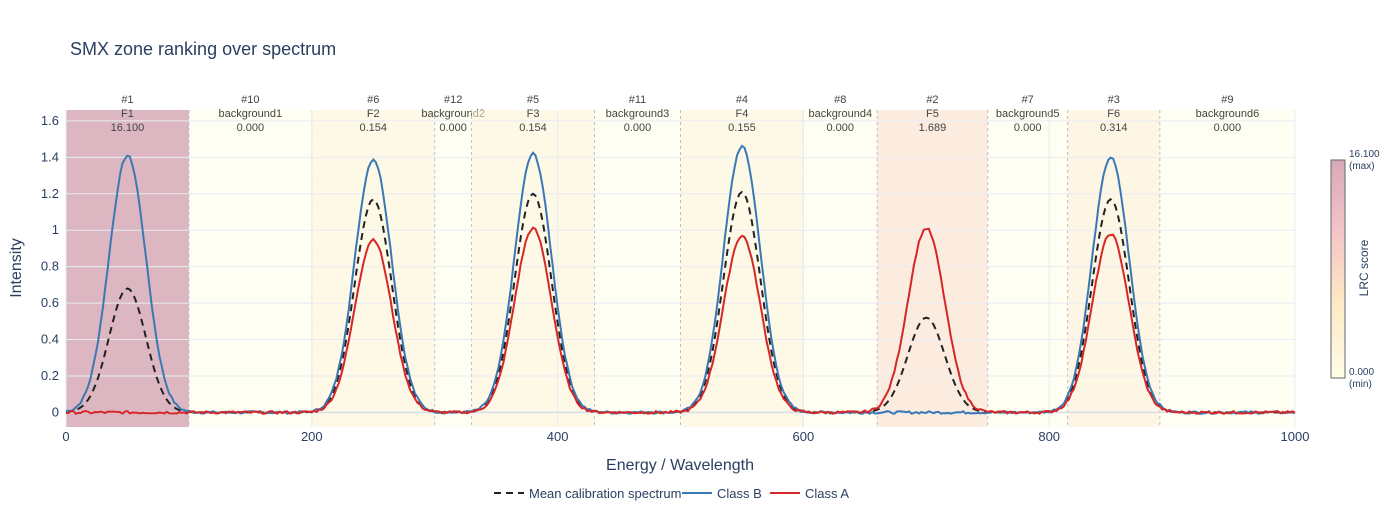  What do you see at coordinates (373, 114) in the screenshot?
I see `zone-name-label: F2` at bounding box center [373, 114].